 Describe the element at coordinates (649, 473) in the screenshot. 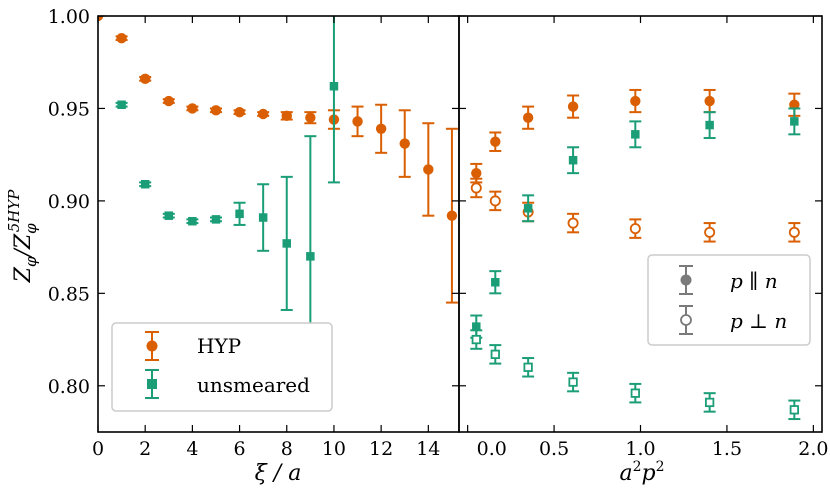

I see `x-label-p: p` at that location.